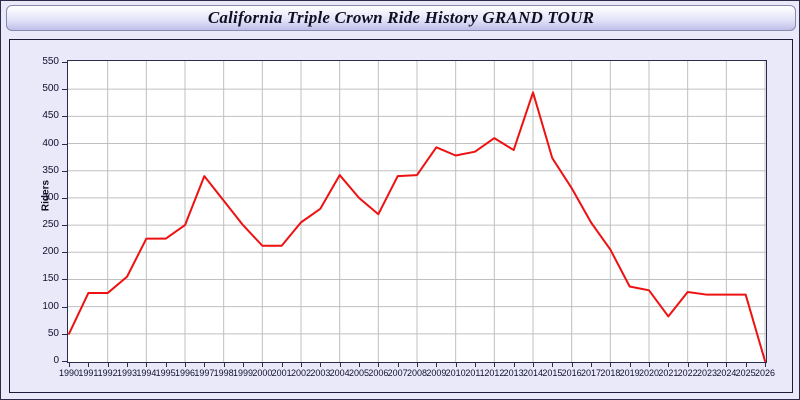 The image size is (800, 400). Describe the element at coordinates (571, 373) in the screenshot. I see `x-tick-label: 2016` at that location.